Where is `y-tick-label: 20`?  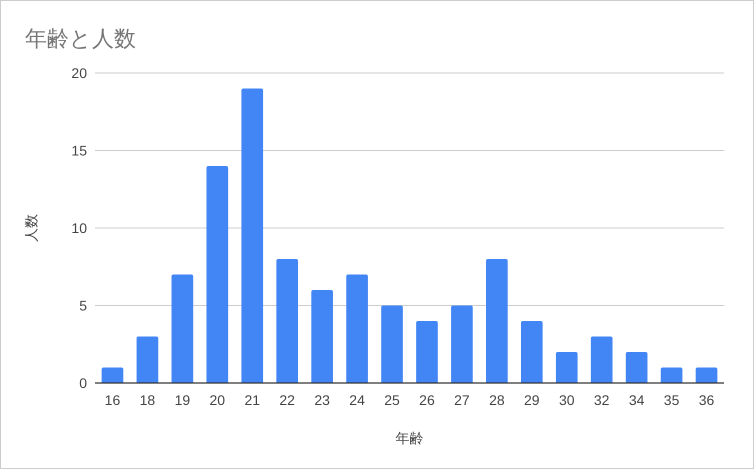 y-tick-label: 20 is located at coordinates (79, 73).